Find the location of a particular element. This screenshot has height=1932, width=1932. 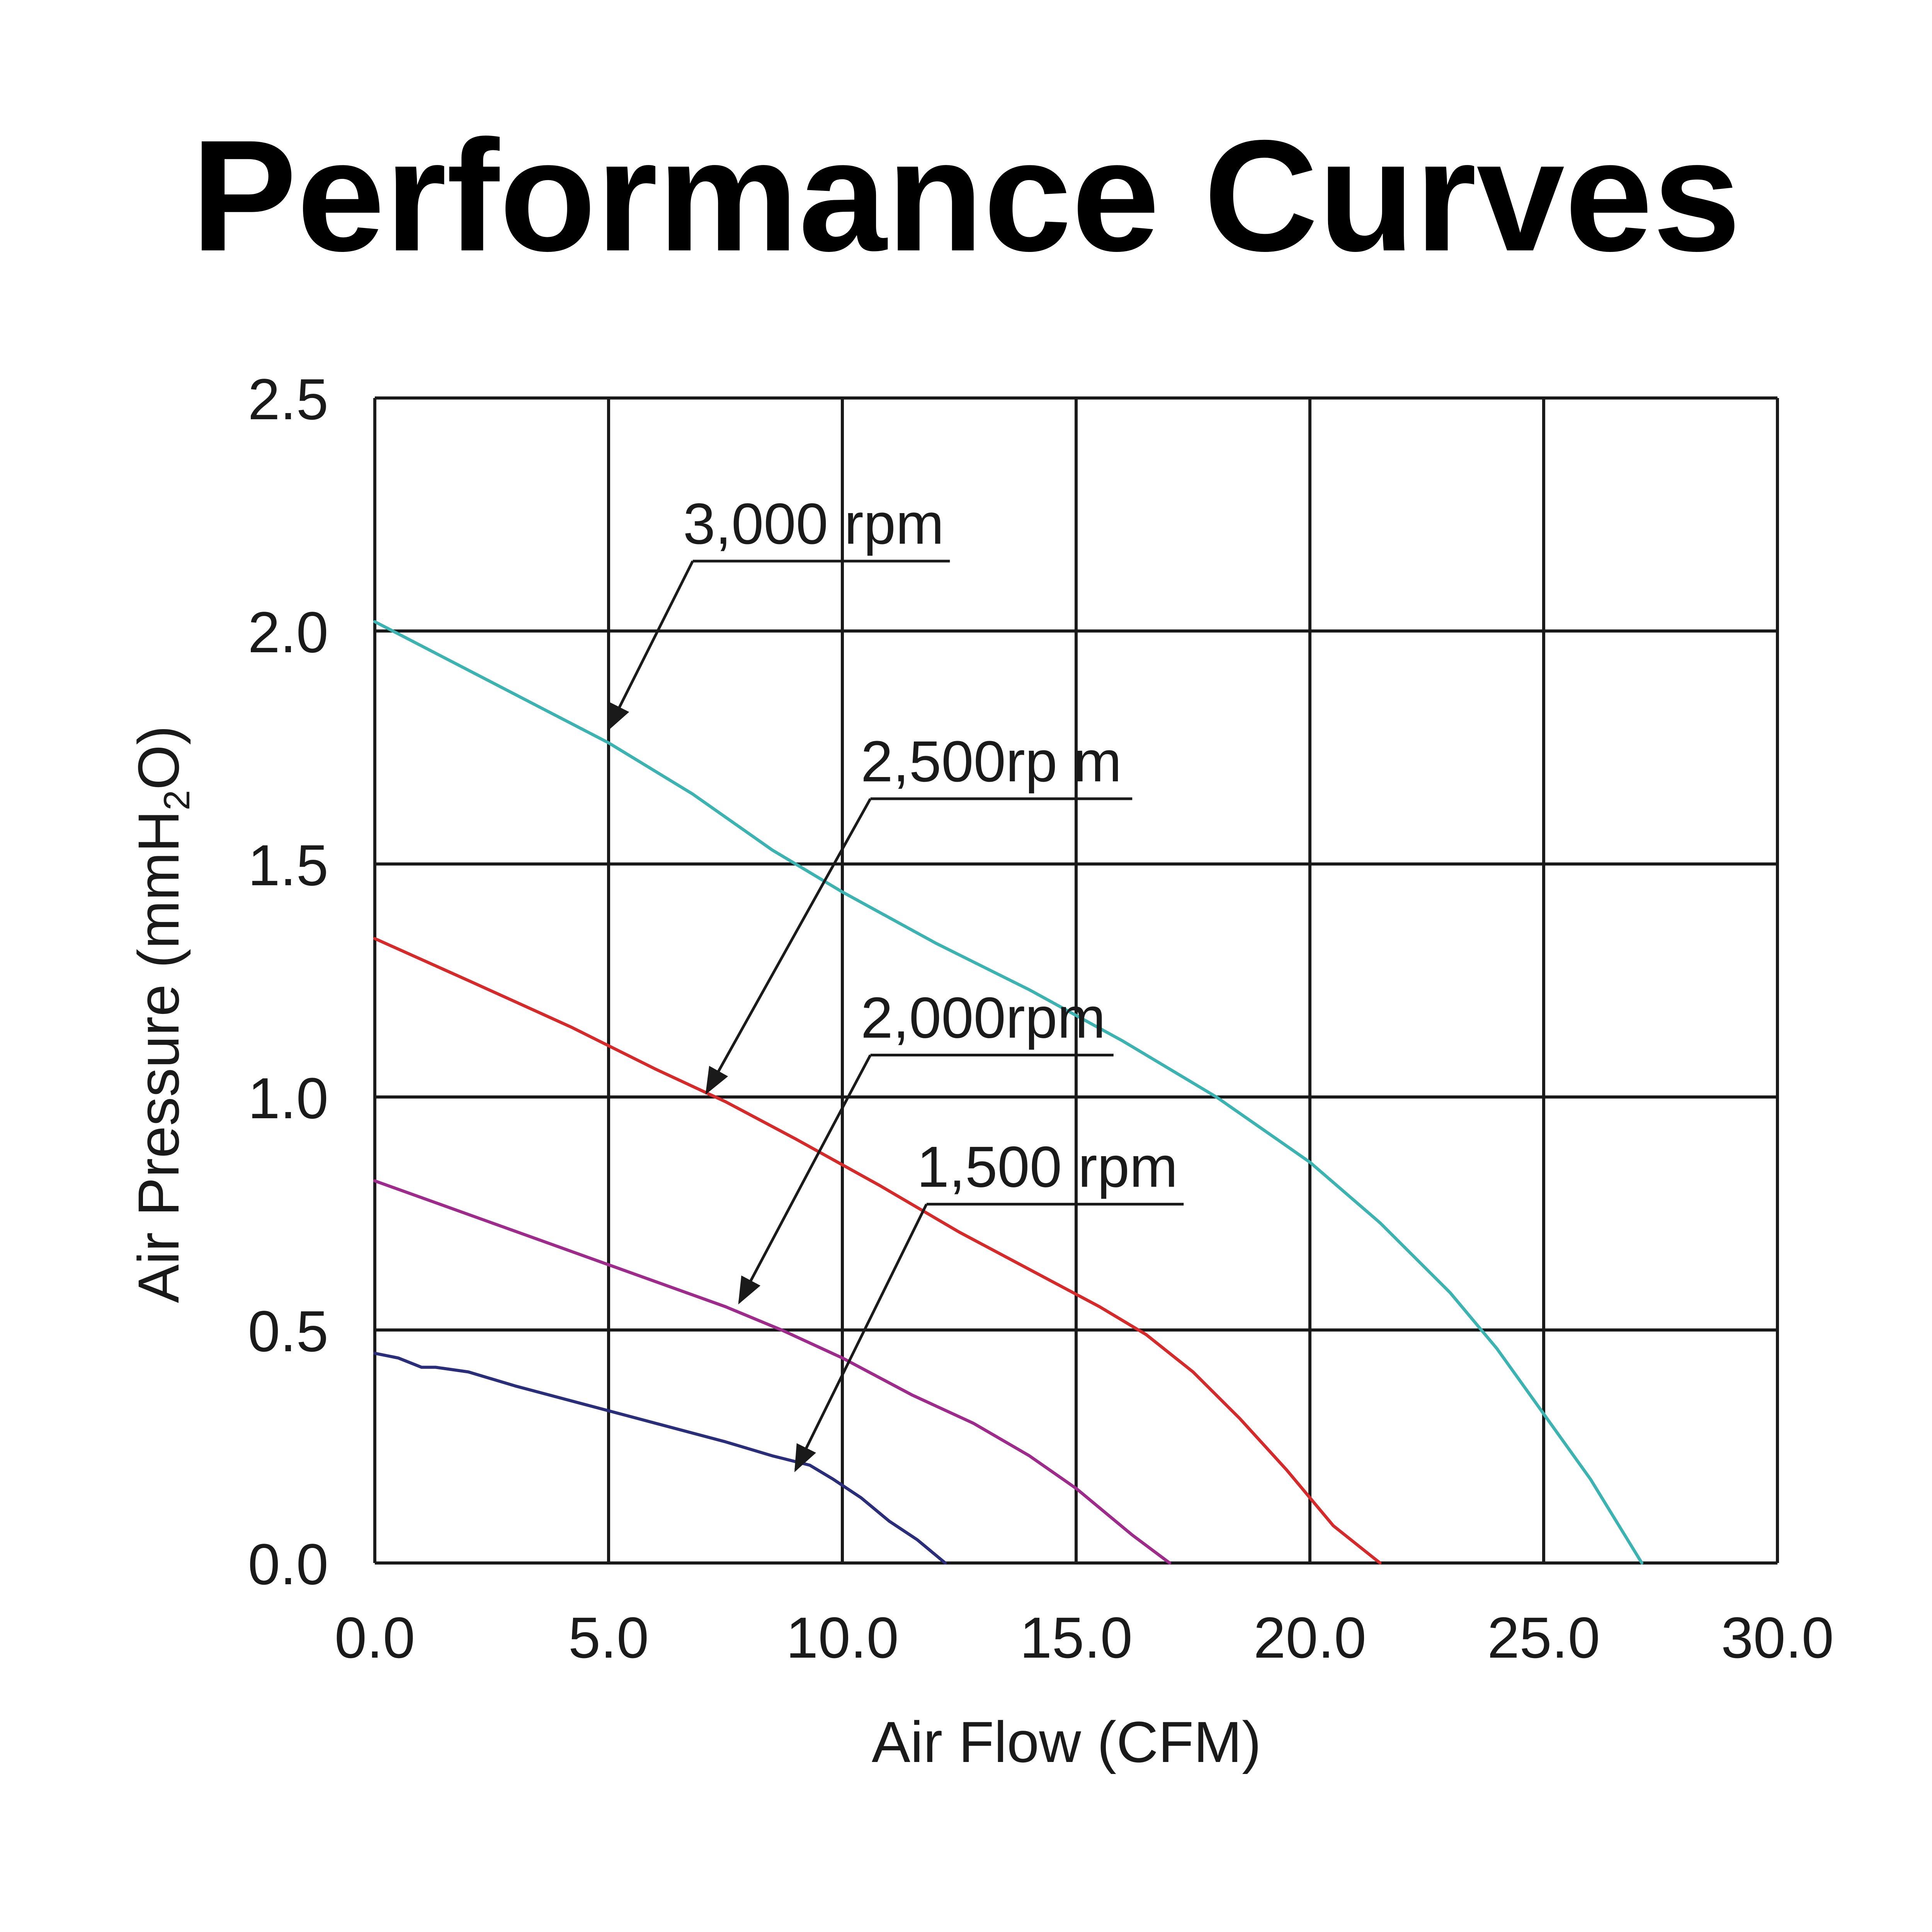

x-tick-label: 30.0 is located at coordinates (1778, 1638).